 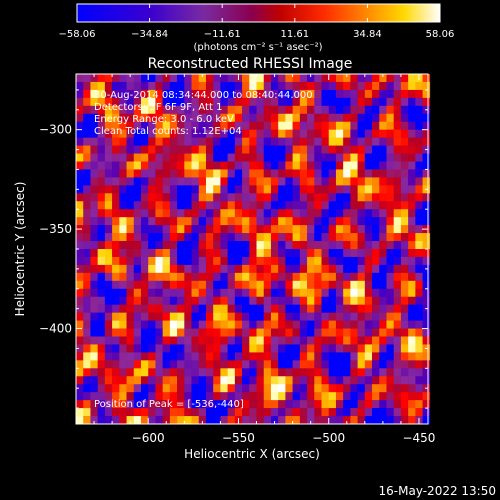 I want to click on colorbar-ticks: −58.06 −34.84 −11.61 11.61 34.84 58.06, so click(x=256, y=22).